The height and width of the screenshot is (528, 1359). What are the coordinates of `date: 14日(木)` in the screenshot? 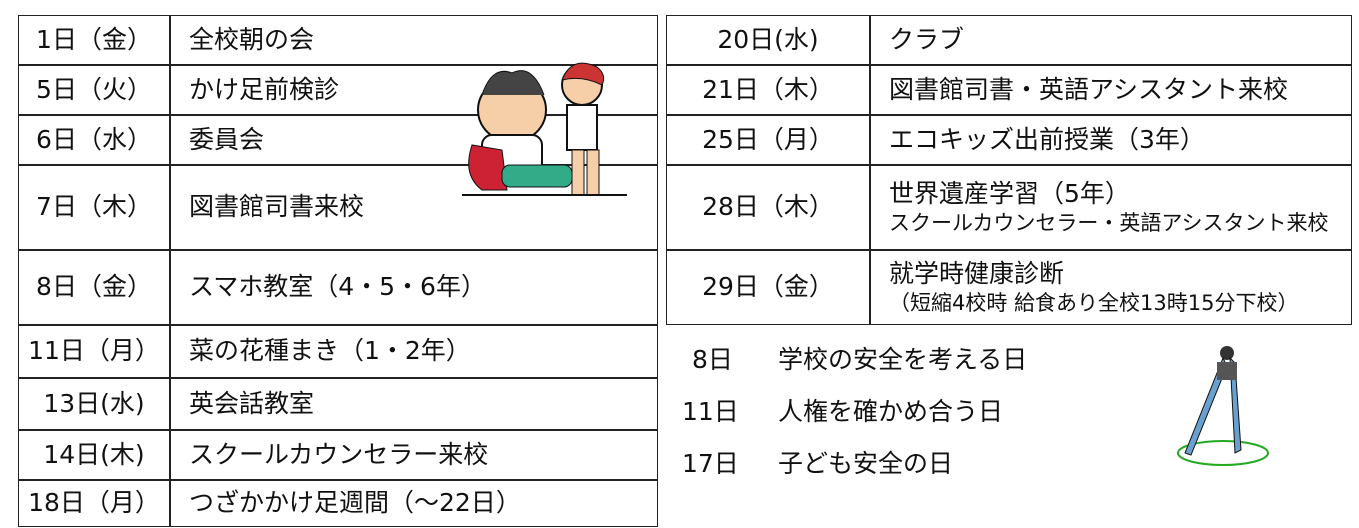 It's located at (94, 454).